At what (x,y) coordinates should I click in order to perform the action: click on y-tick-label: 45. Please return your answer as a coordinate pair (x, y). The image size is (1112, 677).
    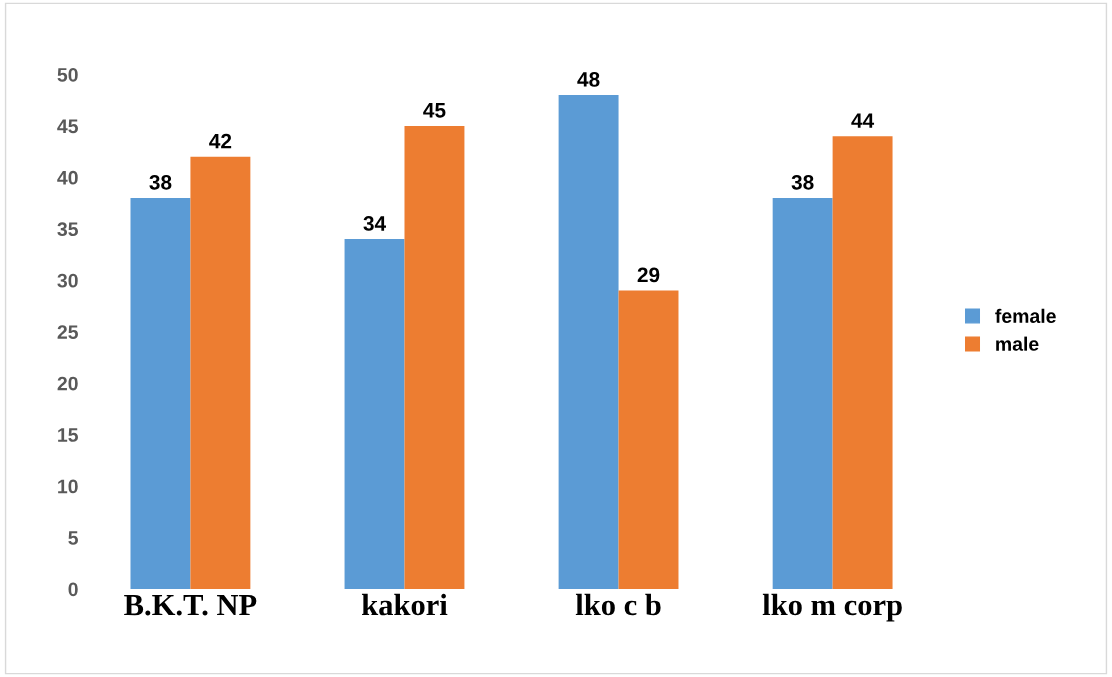
    Looking at the image, I should click on (67, 126).